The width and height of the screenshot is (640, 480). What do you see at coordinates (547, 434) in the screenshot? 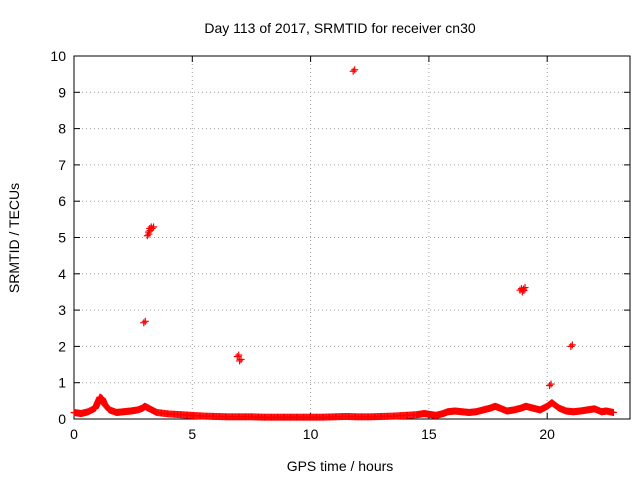
I see `x-tick-label: 20` at bounding box center [547, 434].